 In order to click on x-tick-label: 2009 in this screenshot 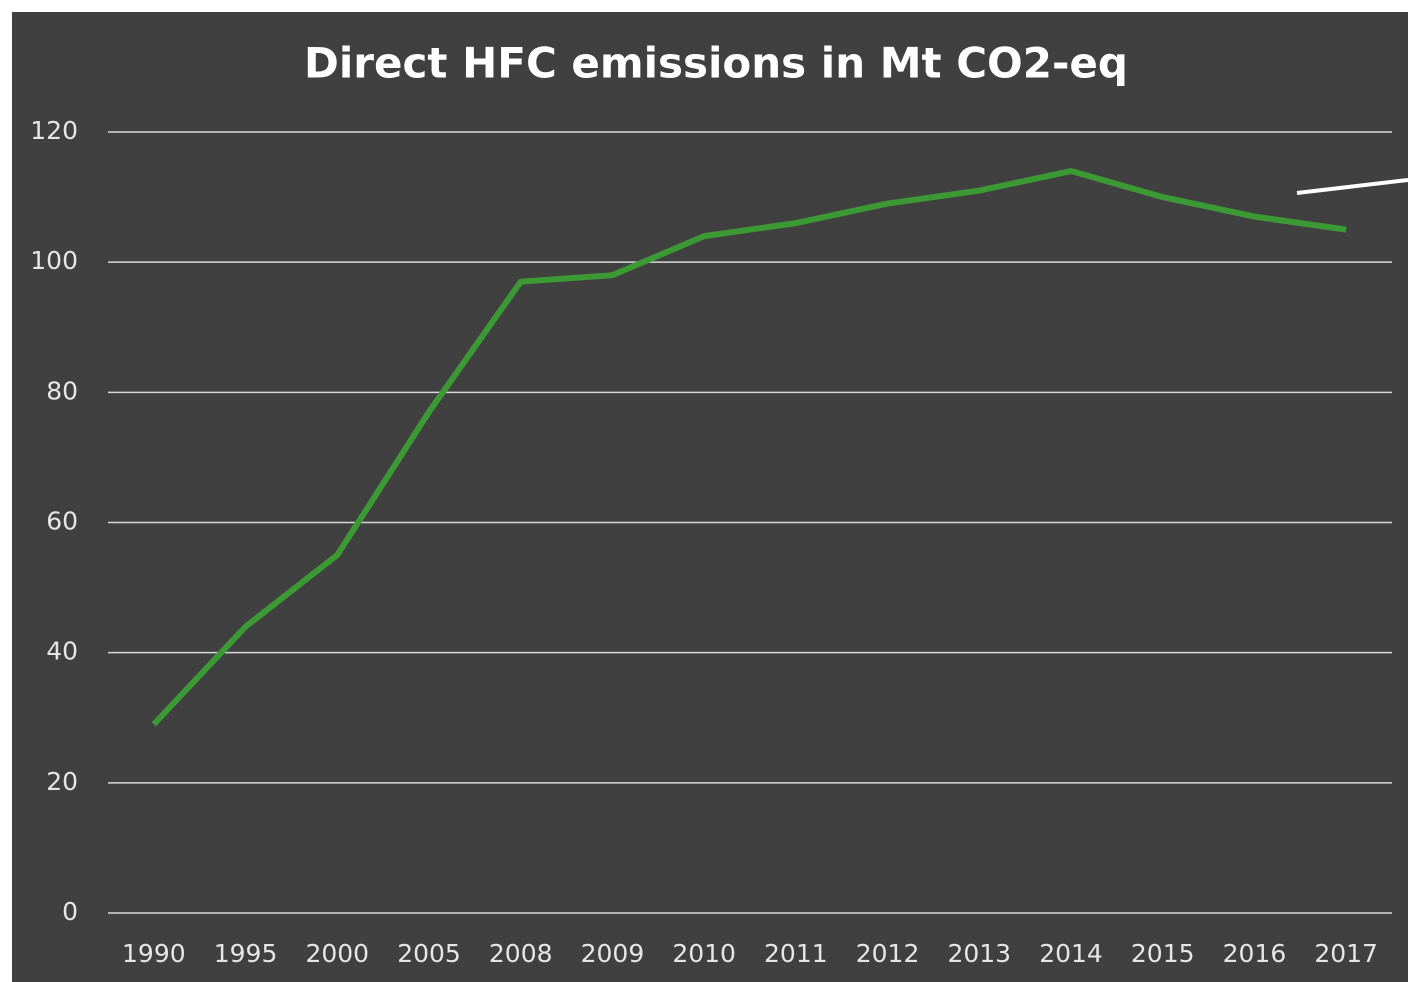, I will do `click(613, 953)`.